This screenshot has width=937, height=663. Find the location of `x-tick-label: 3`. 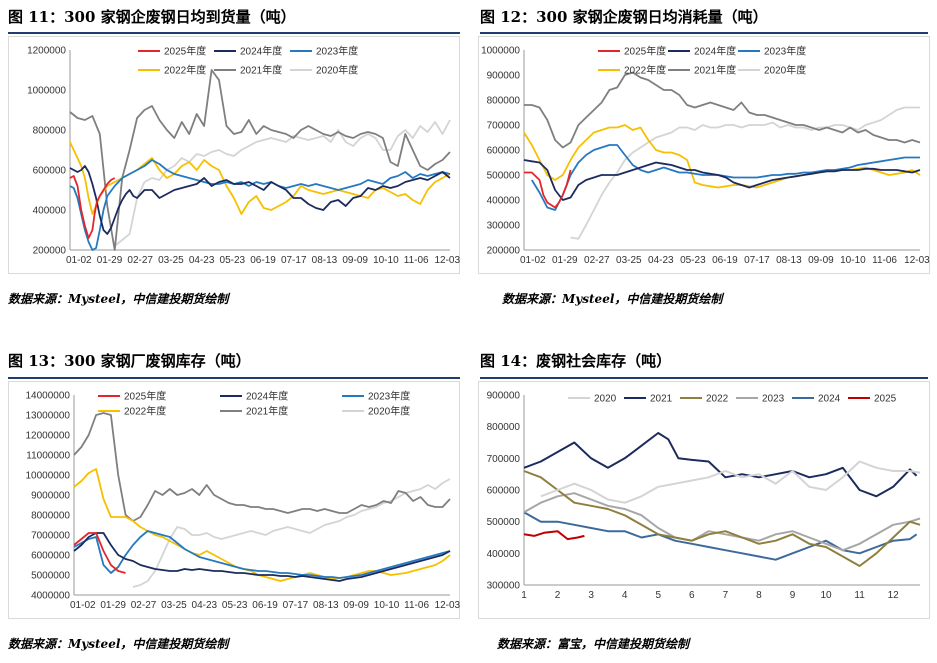

x-tick-label: 3 is located at coordinates (591, 595).